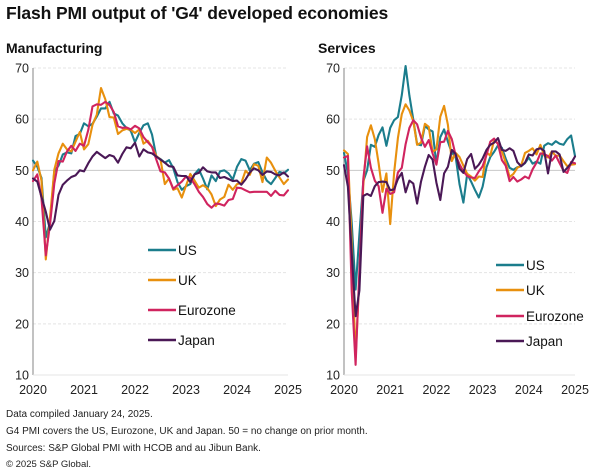  I want to click on services-legend-label-uk: UK, so click(535, 290).